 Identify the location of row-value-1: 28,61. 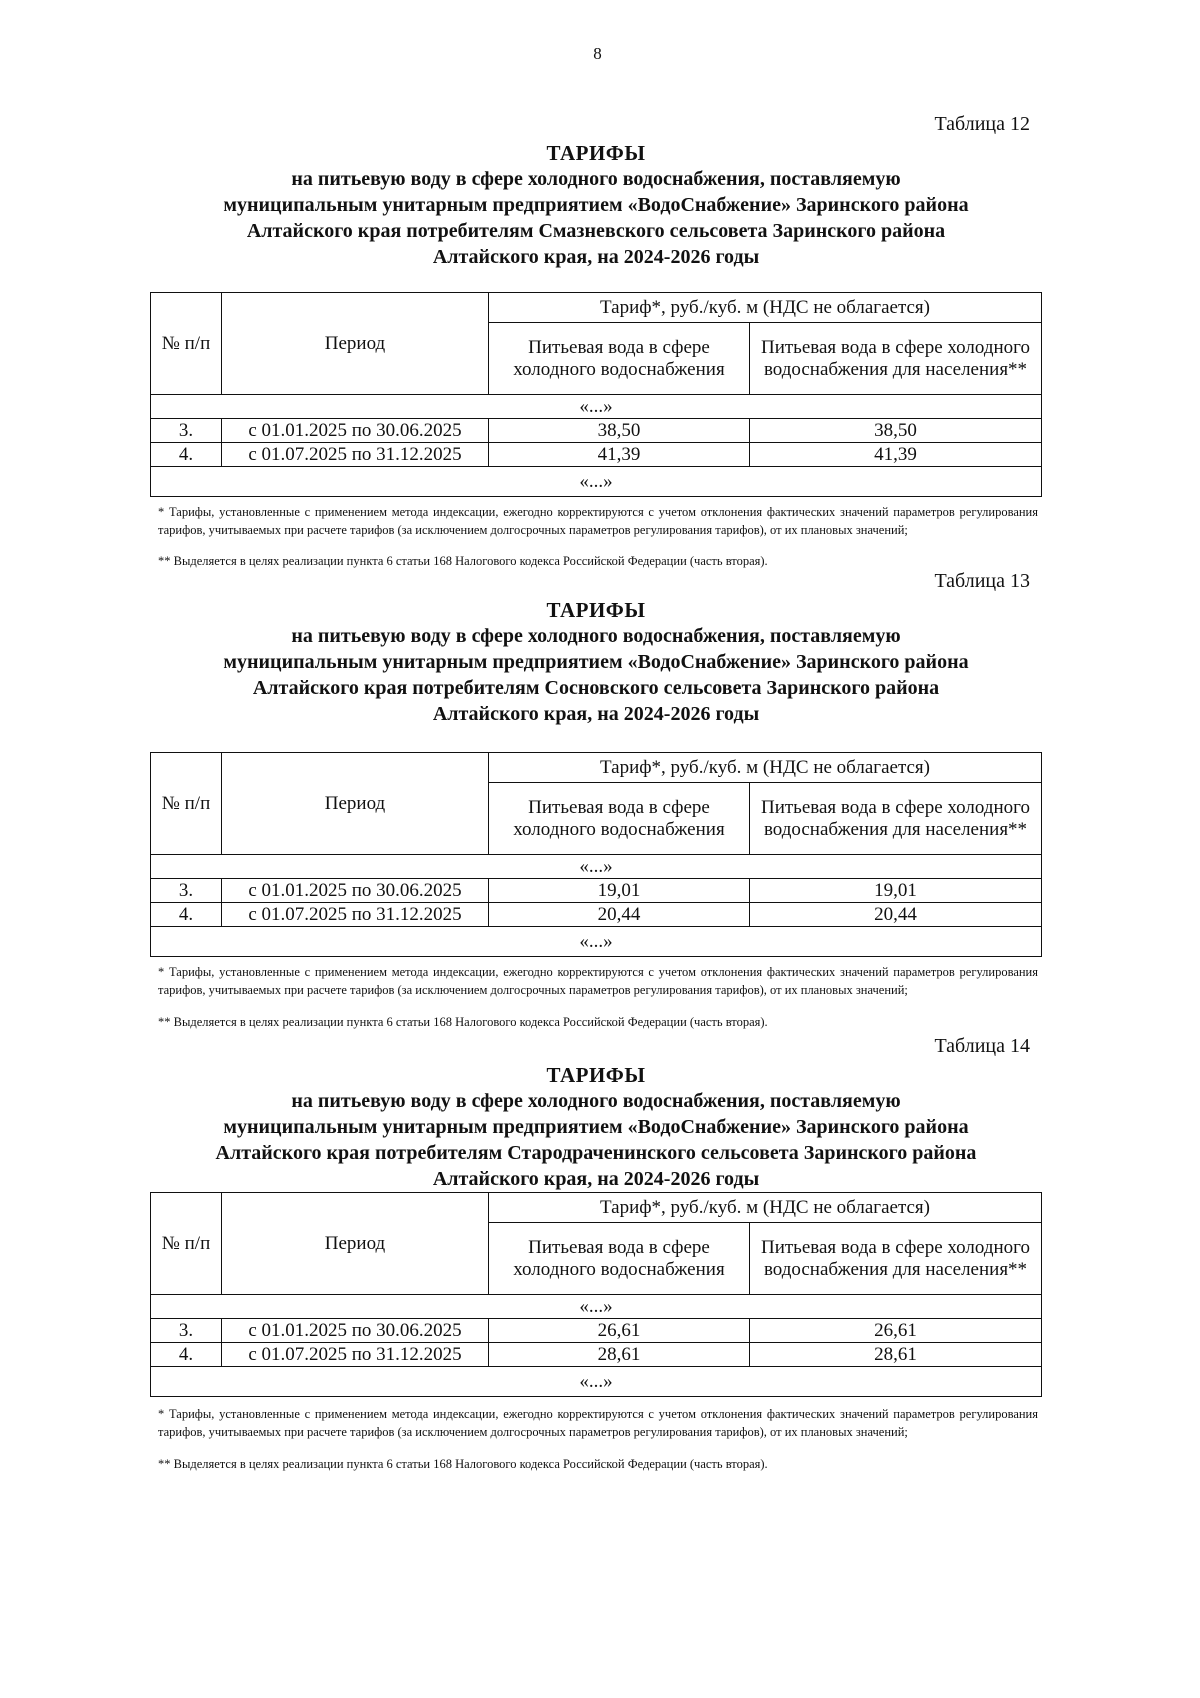
(619, 1354).